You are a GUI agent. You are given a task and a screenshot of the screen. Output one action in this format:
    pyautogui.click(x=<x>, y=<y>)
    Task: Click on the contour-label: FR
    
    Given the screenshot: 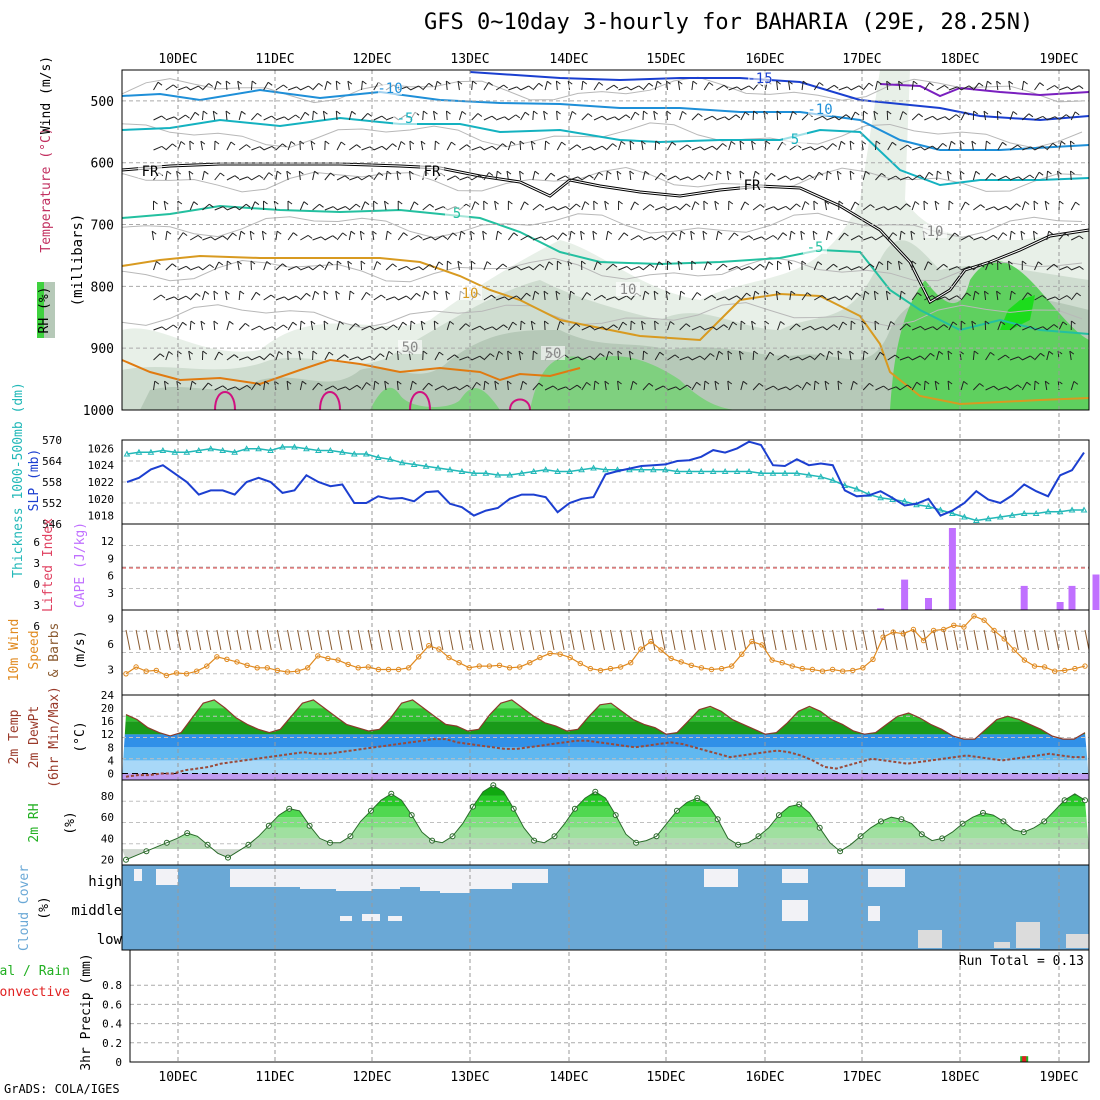 What is the action you would take?
    pyautogui.click(x=432, y=172)
    